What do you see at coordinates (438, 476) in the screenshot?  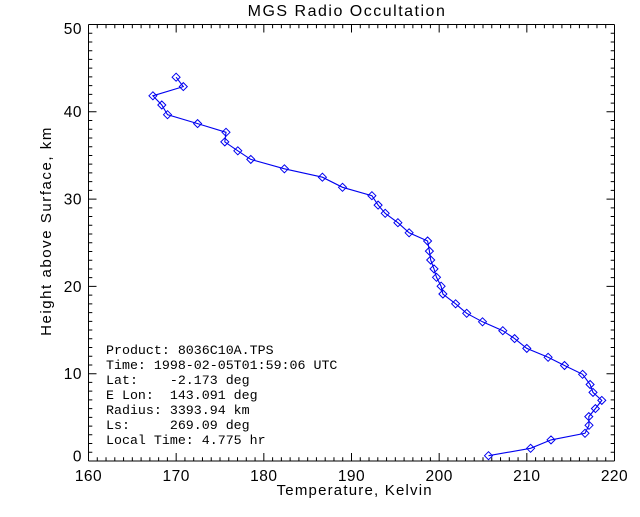 I see `svg-text: 200` at bounding box center [438, 476].